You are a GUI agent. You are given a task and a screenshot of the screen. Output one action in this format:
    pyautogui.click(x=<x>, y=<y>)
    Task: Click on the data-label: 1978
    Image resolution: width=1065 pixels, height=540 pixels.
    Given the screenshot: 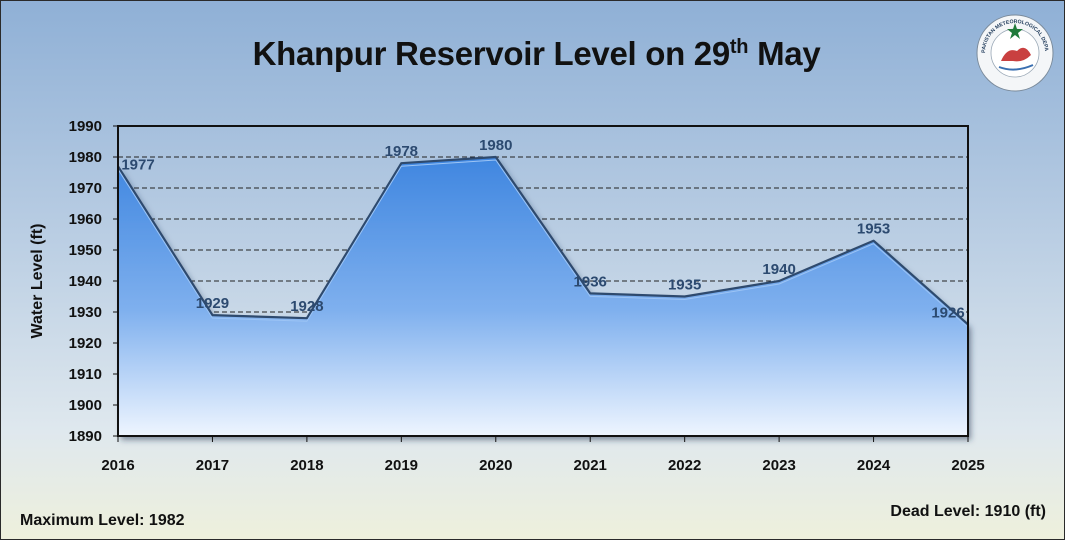 What is the action you would take?
    pyautogui.click(x=401, y=151)
    